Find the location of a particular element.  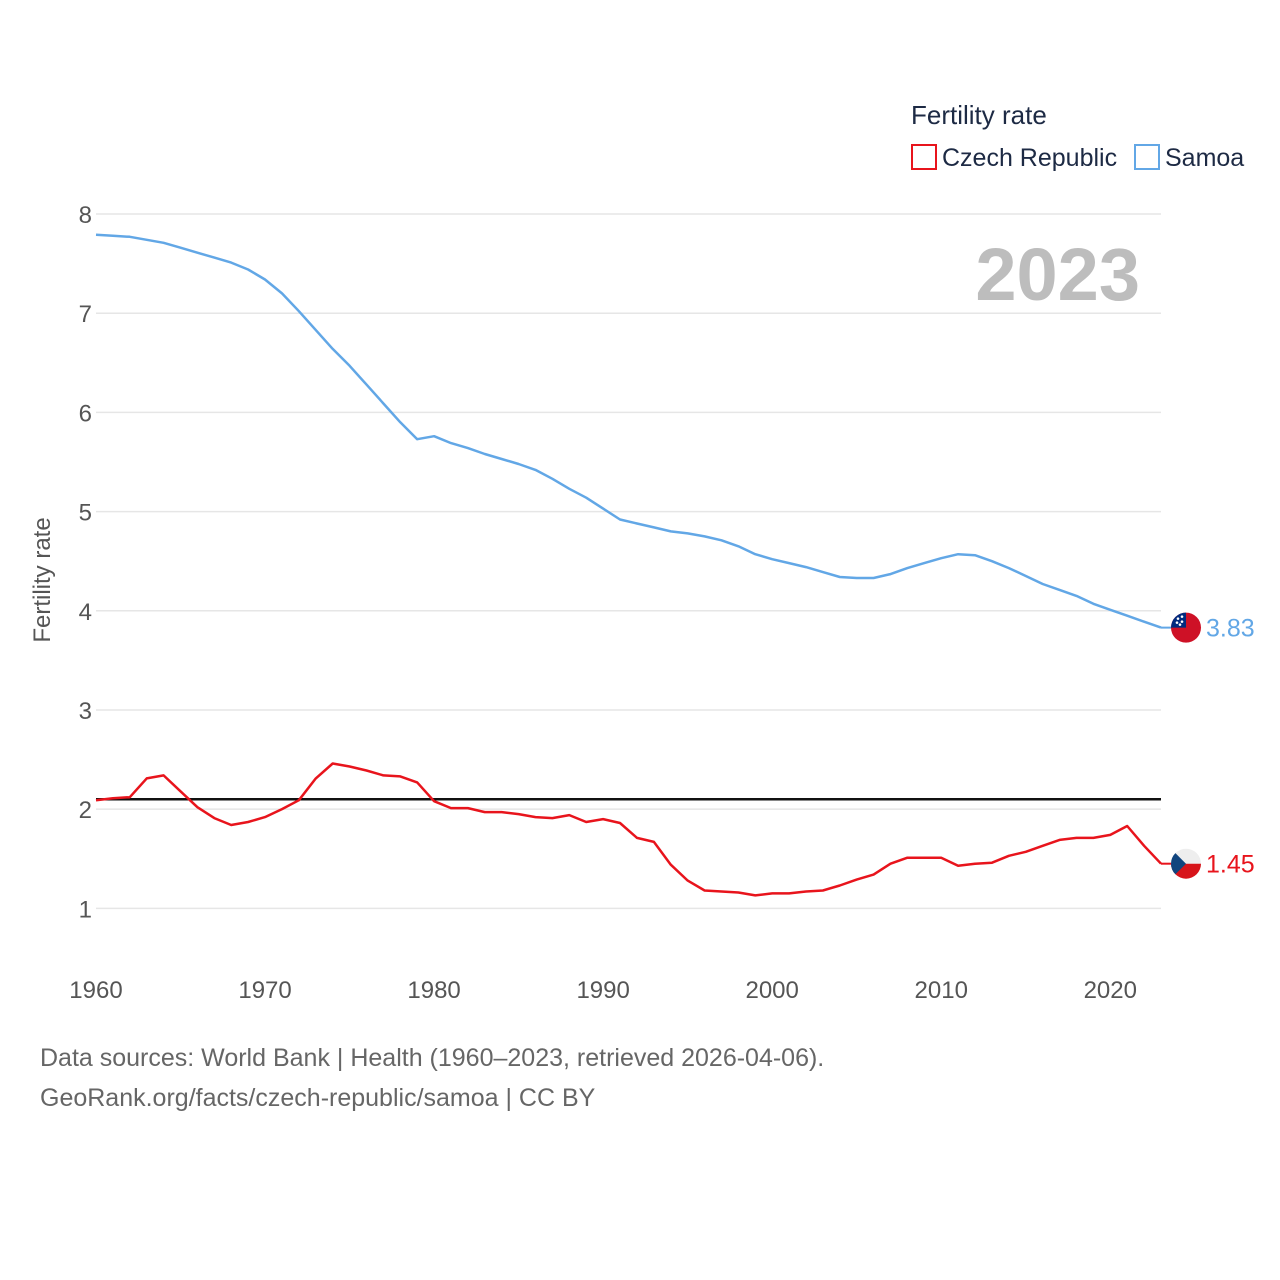

x-tick-label: 2020 is located at coordinates (1110, 990).